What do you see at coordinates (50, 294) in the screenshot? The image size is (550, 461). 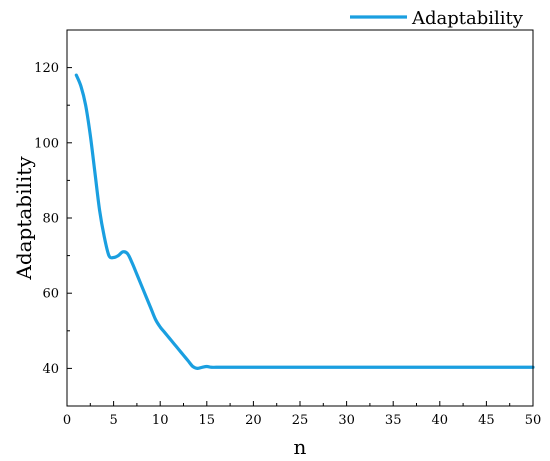 I see `y-tick-label: 60` at bounding box center [50, 294].